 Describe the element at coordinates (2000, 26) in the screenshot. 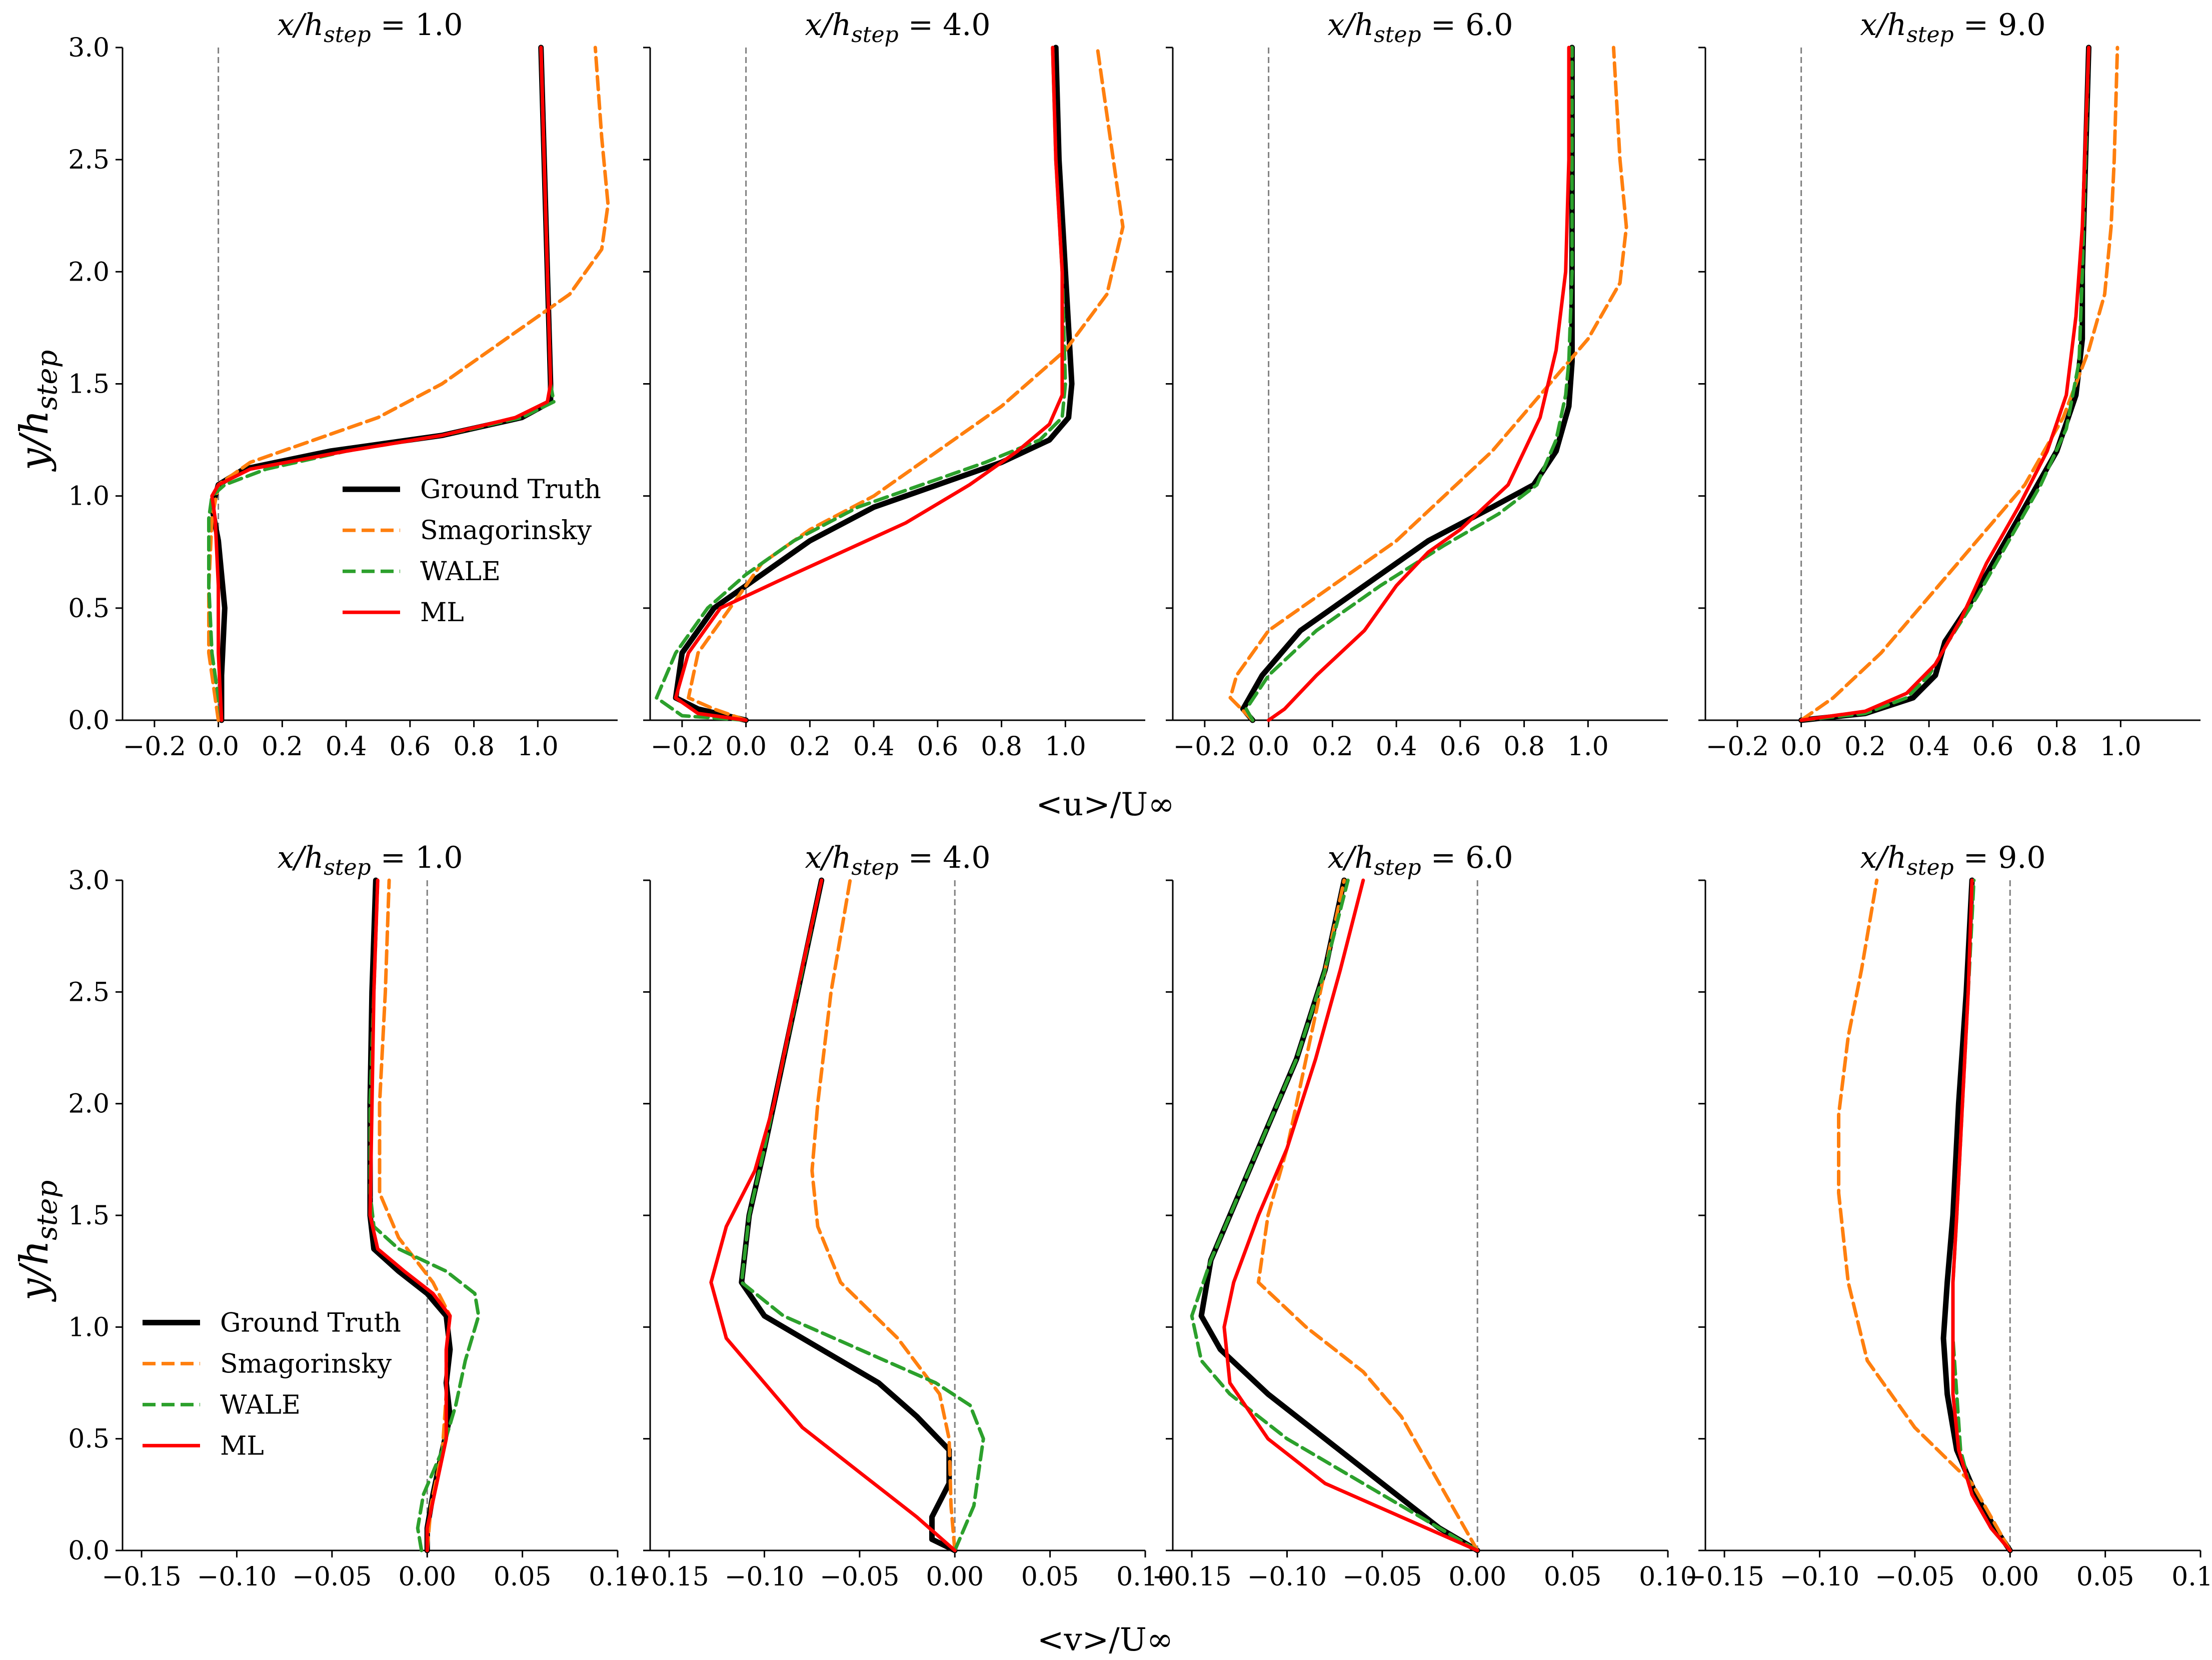

I see `panel-title-value: = 9.0` at that location.